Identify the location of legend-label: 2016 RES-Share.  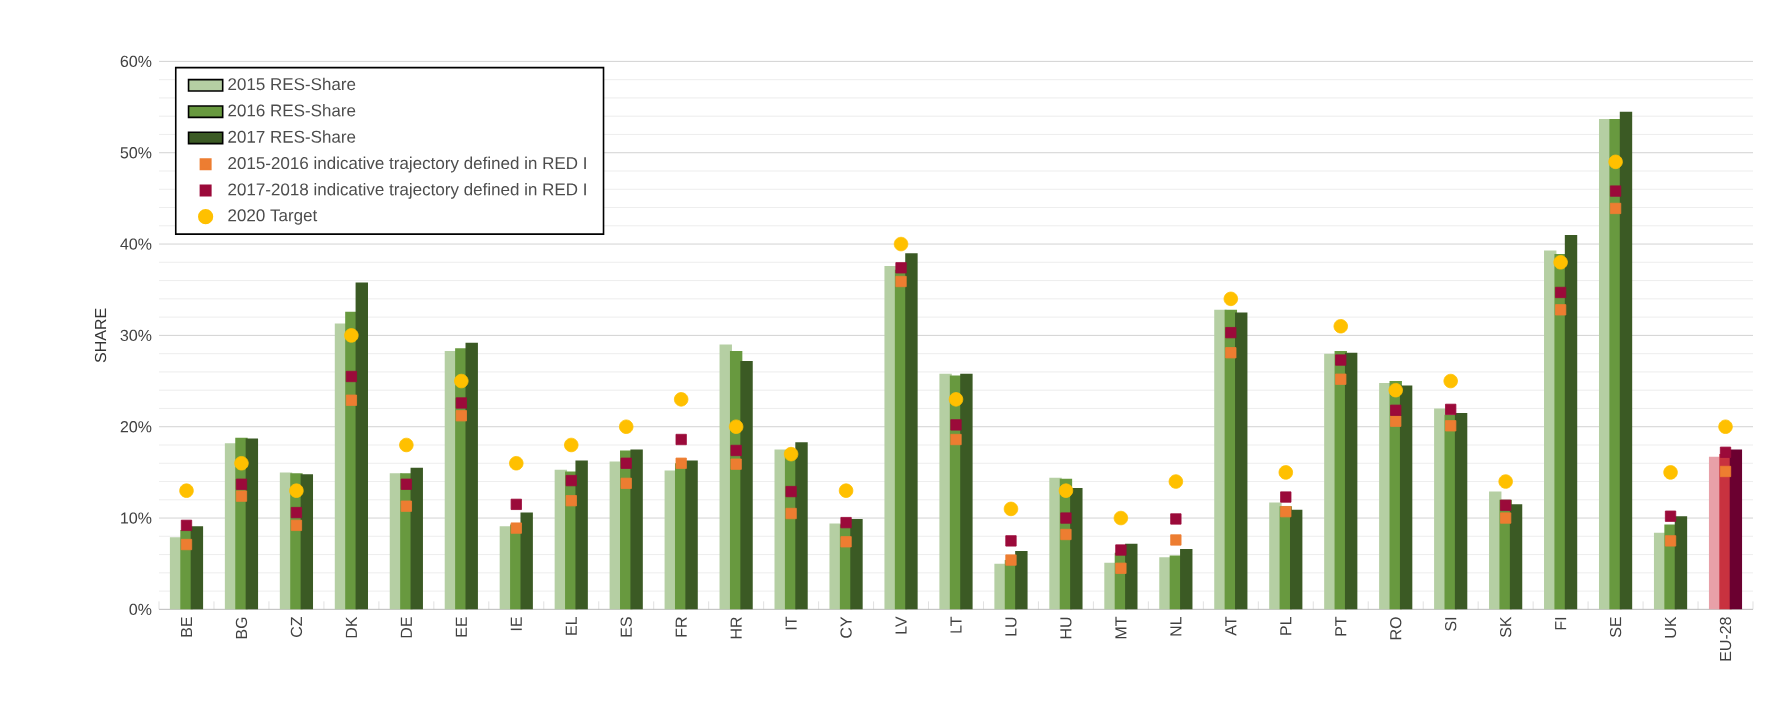
(292, 110).